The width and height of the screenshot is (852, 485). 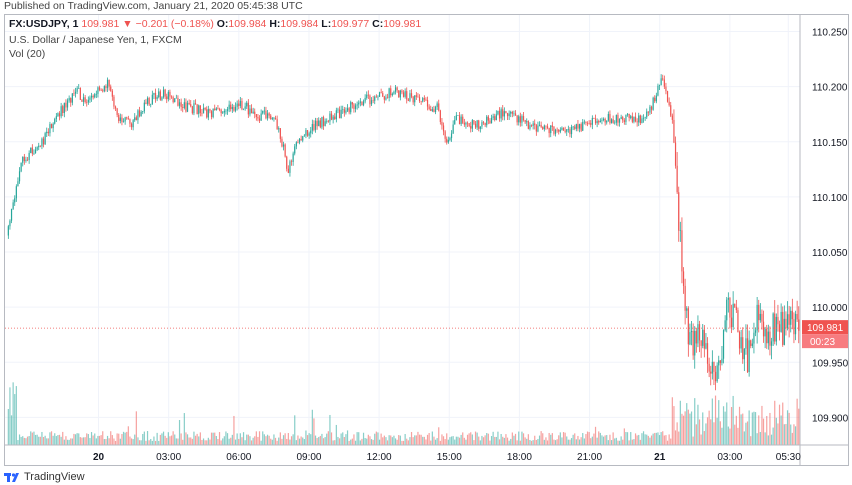 What do you see at coordinates (44, 477) in the screenshot?
I see `footer-brand: TradingView` at bounding box center [44, 477].